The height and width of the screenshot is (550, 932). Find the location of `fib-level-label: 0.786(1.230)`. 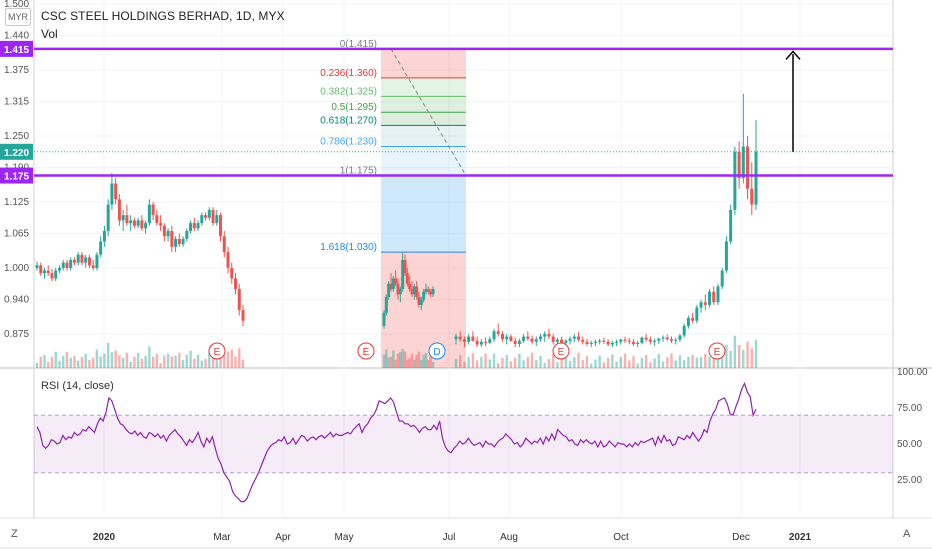

fib-level-label: 0.786(1.230) is located at coordinates (348, 142).